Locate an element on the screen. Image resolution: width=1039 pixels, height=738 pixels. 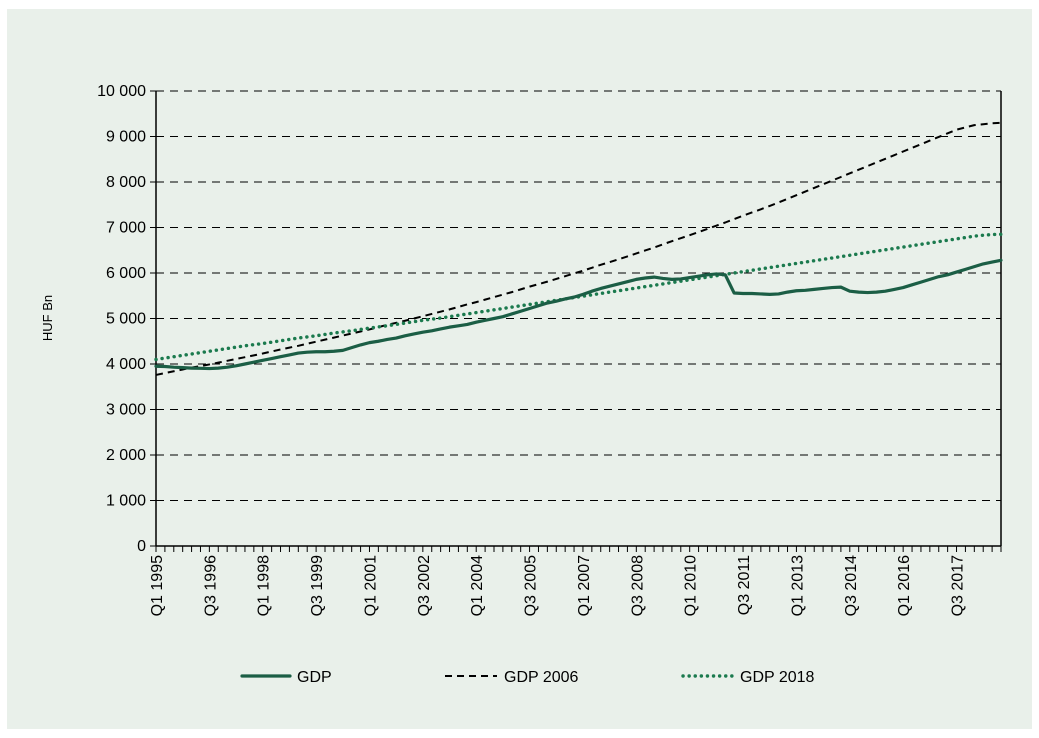
legend: GDP GDP 2006 GDP 2018 is located at coordinates (527, 677).